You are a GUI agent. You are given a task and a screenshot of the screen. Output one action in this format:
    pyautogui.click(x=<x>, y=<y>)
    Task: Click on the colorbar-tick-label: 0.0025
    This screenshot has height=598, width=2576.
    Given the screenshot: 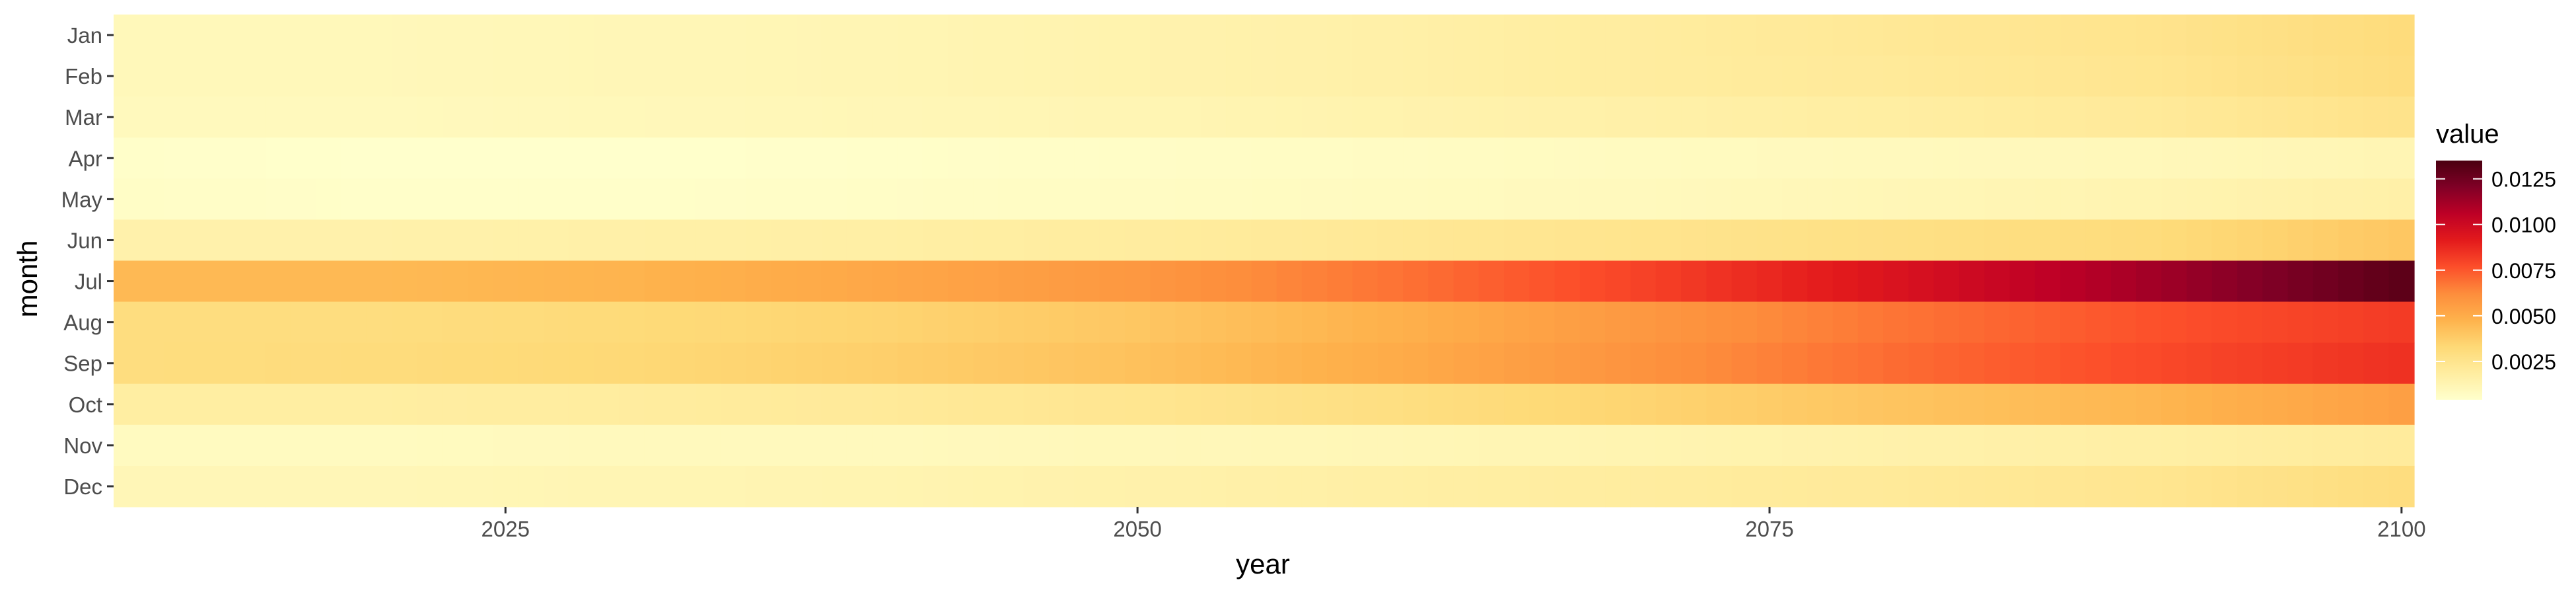 What is the action you would take?
    pyautogui.click(x=2523, y=362)
    